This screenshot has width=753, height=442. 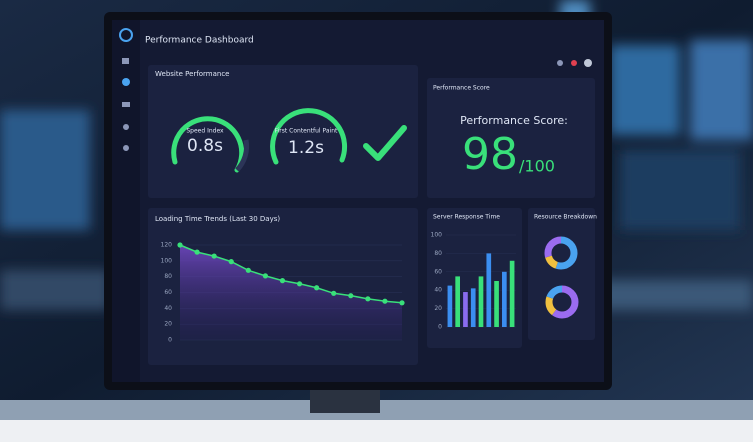 What do you see at coordinates (205, 131) in the screenshot?
I see `metric-label: Speed Index` at bounding box center [205, 131].